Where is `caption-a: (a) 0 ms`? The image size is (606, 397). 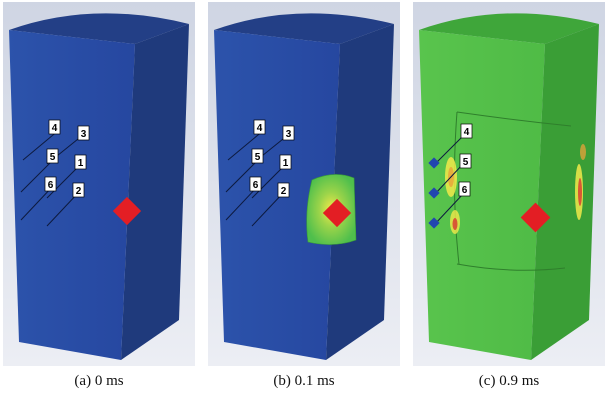
caption-a: (a) 0 ms is located at coordinates (99, 381).